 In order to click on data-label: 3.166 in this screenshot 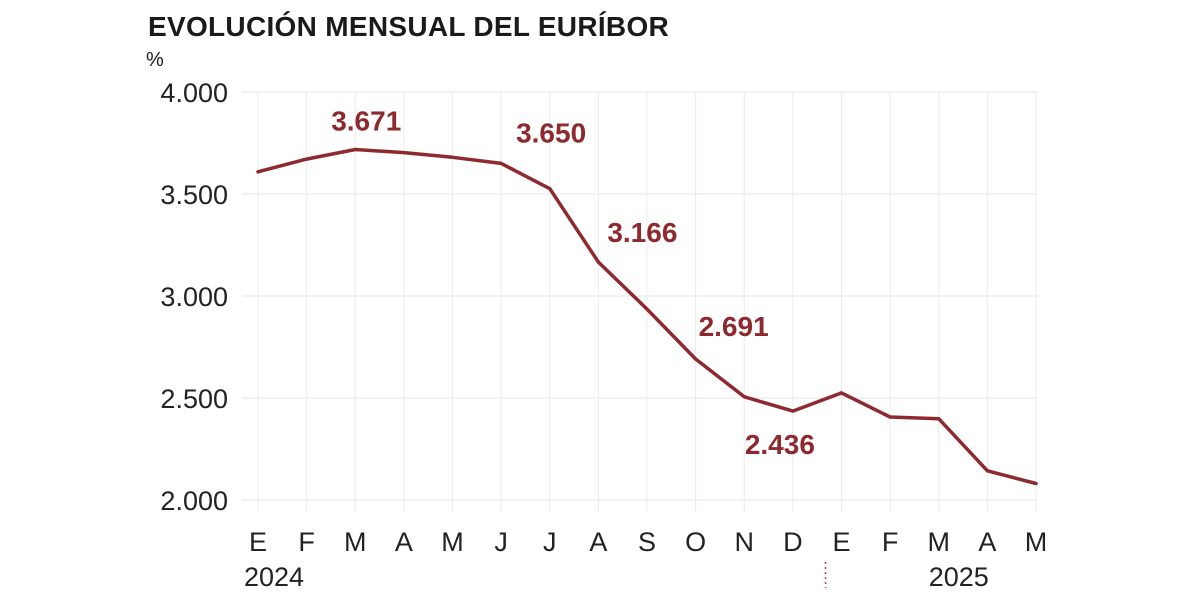, I will do `click(642, 232)`.